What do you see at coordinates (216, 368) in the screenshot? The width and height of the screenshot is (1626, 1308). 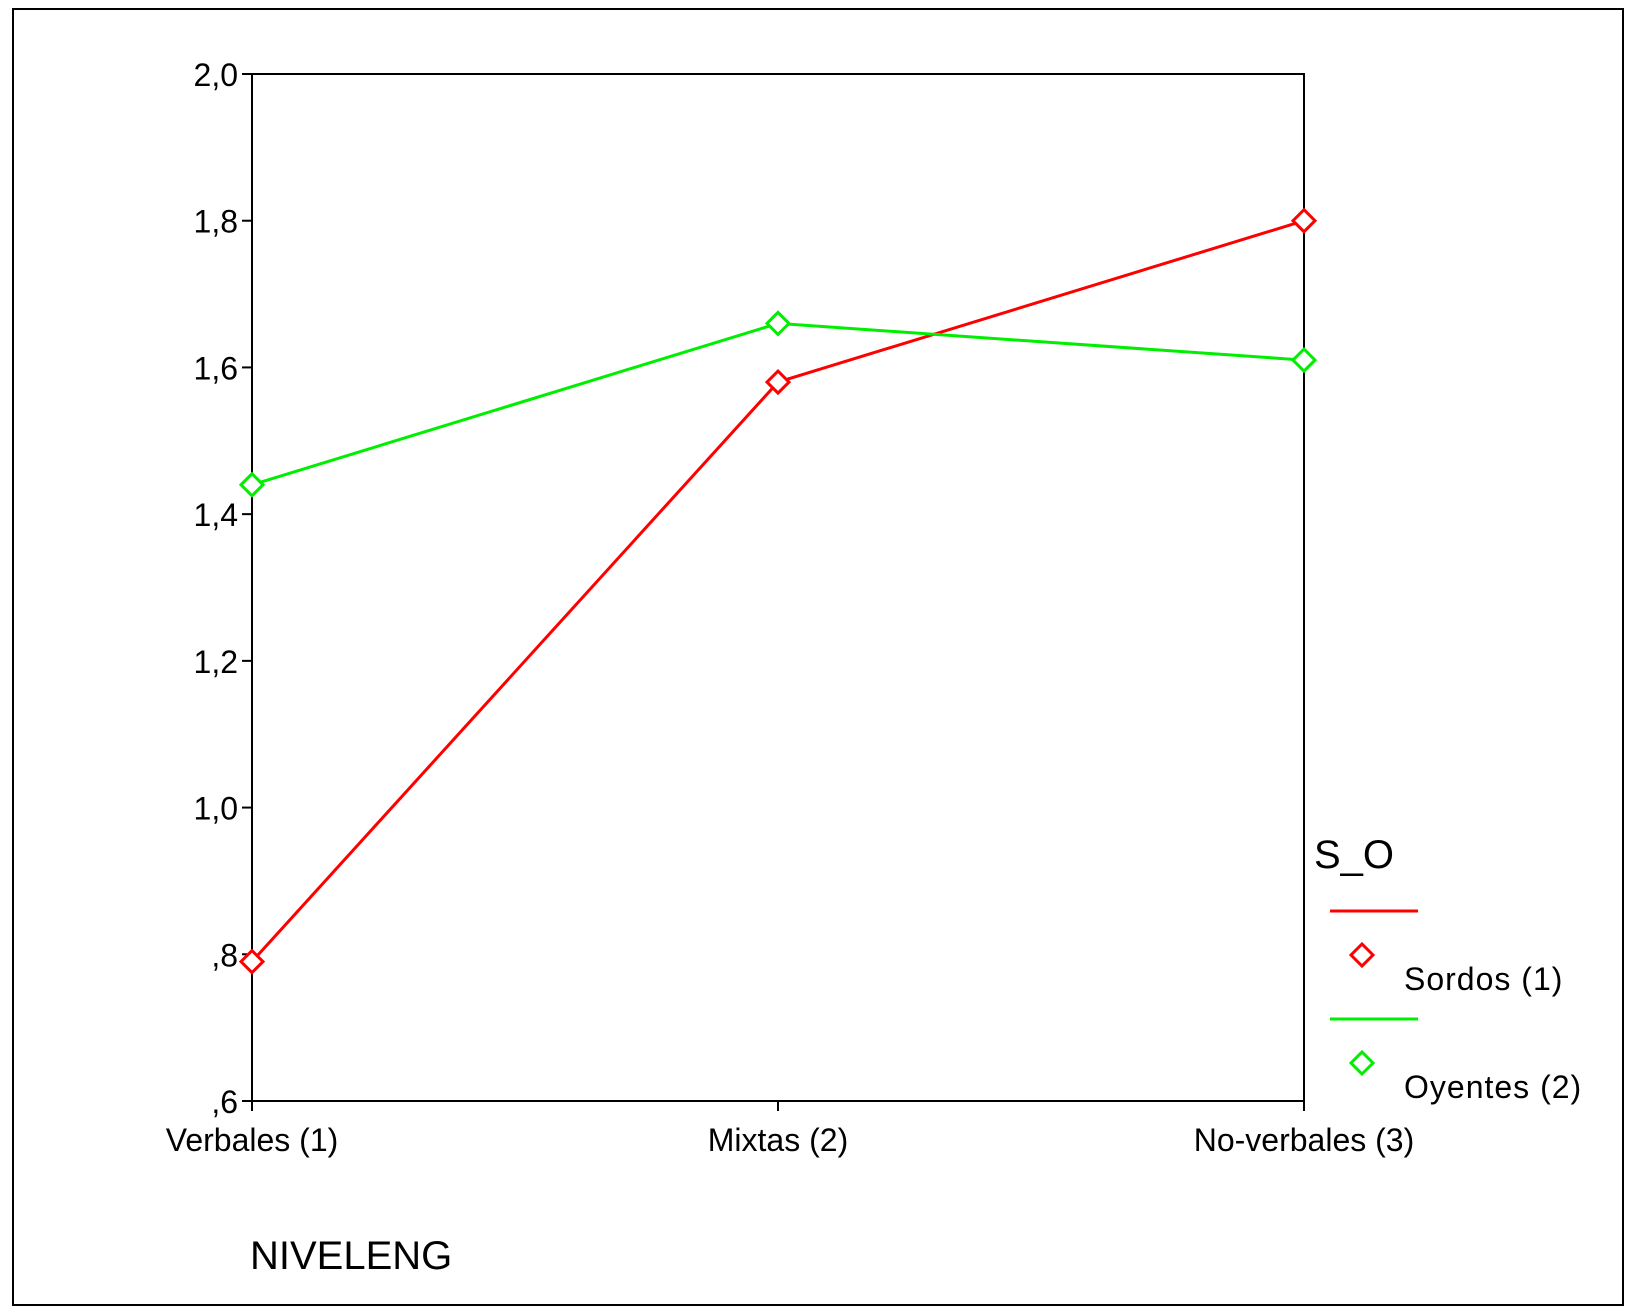 I see `y-tick-label: 1,6` at bounding box center [216, 368].